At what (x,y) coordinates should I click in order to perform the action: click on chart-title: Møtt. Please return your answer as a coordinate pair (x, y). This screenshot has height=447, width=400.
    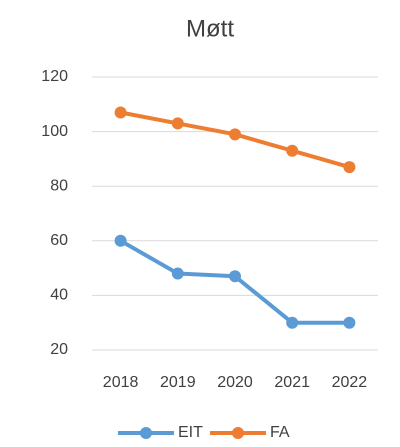
    Looking at the image, I should click on (210, 28).